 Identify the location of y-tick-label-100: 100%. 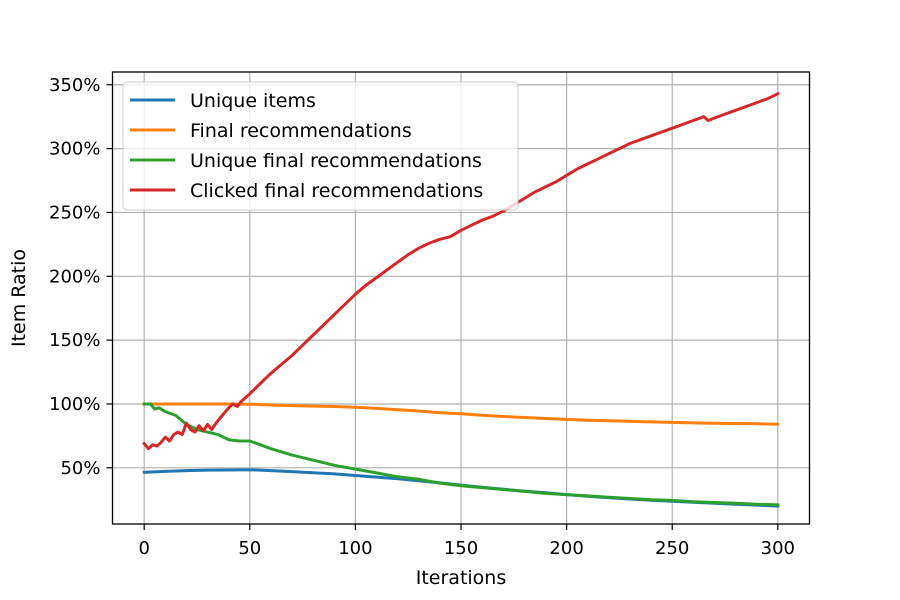
(74, 404).